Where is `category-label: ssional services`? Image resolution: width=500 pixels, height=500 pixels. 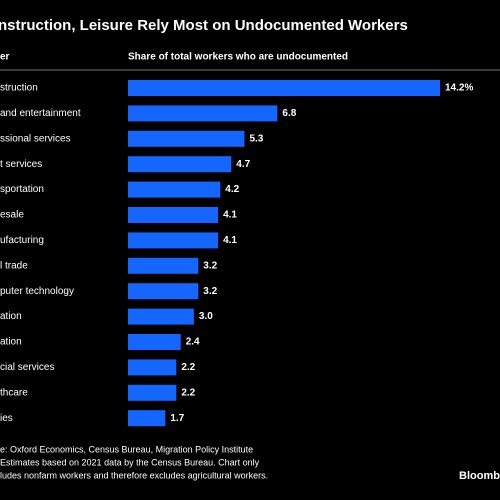 category-label: ssional services is located at coordinates (35, 138).